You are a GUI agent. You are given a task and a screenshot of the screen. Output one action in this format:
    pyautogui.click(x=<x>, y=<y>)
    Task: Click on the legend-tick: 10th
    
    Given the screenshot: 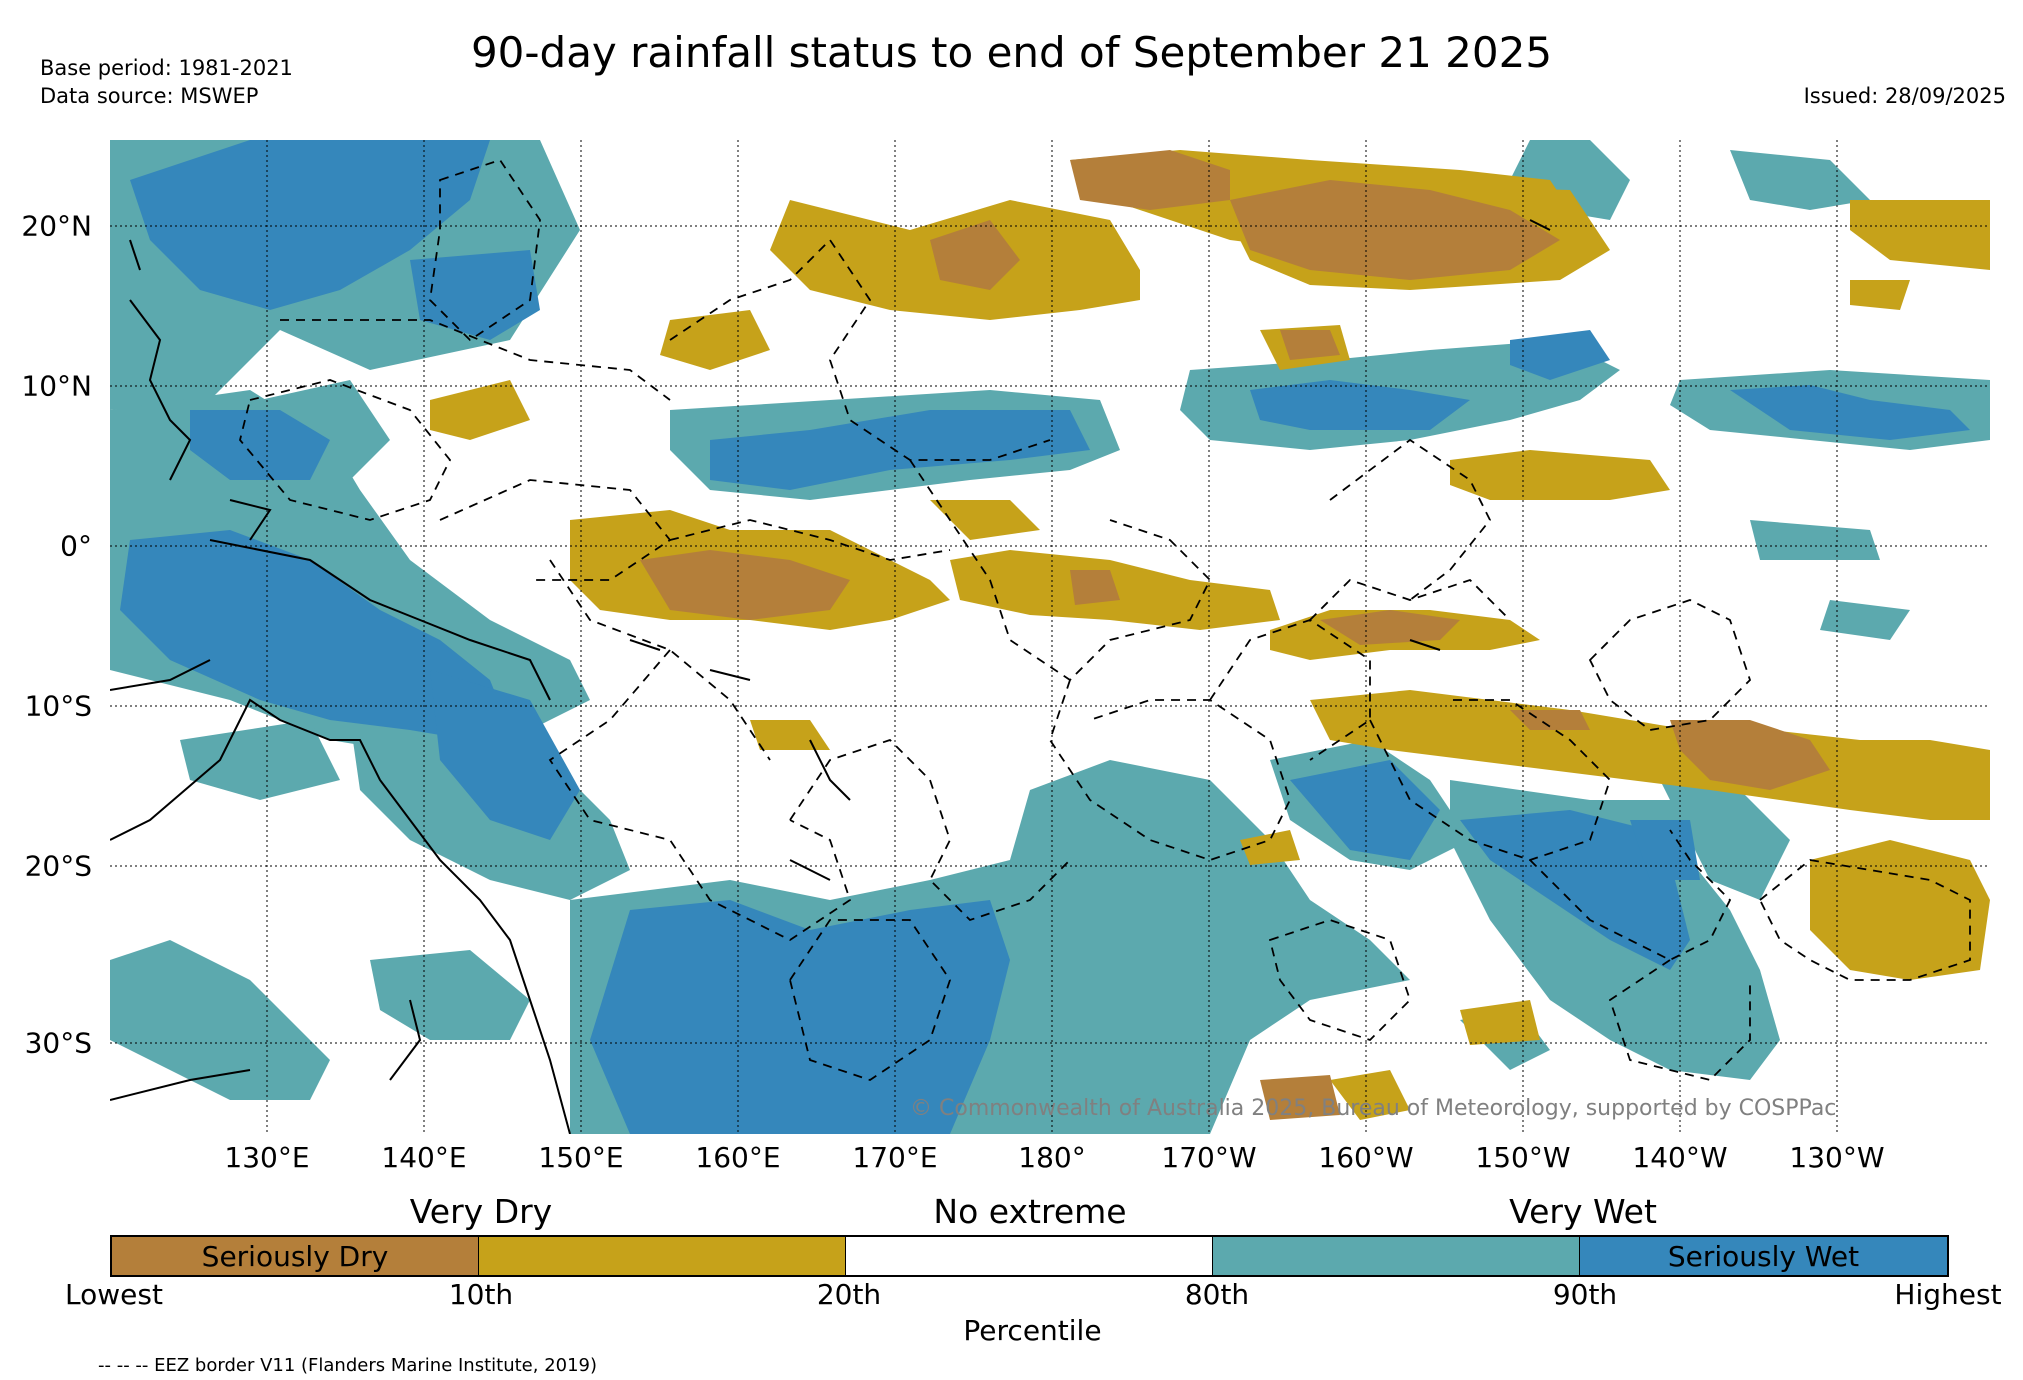 What is the action you would take?
    pyautogui.click(x=481, y=1294)
    